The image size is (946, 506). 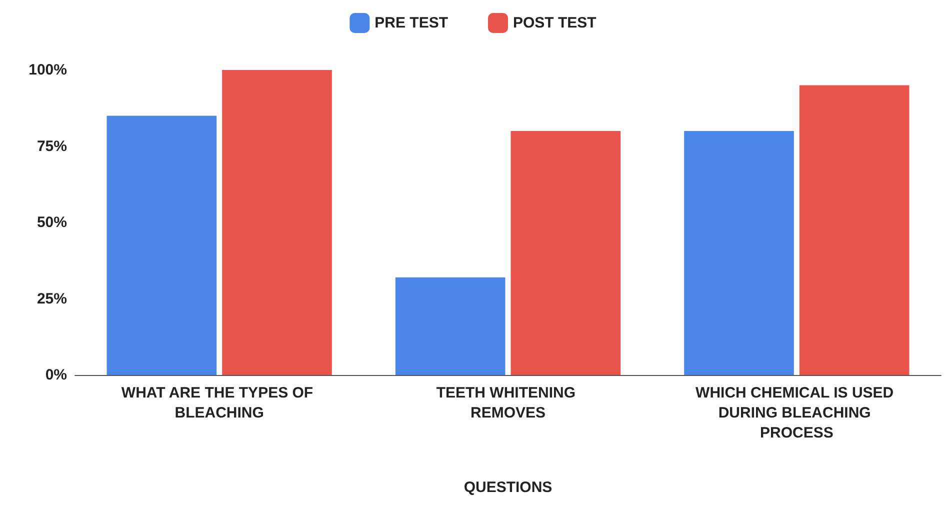 I want to click on x-tick-label: WHAT ARE THE TYPES OF BLEACHING, so click(x=219, y=403).